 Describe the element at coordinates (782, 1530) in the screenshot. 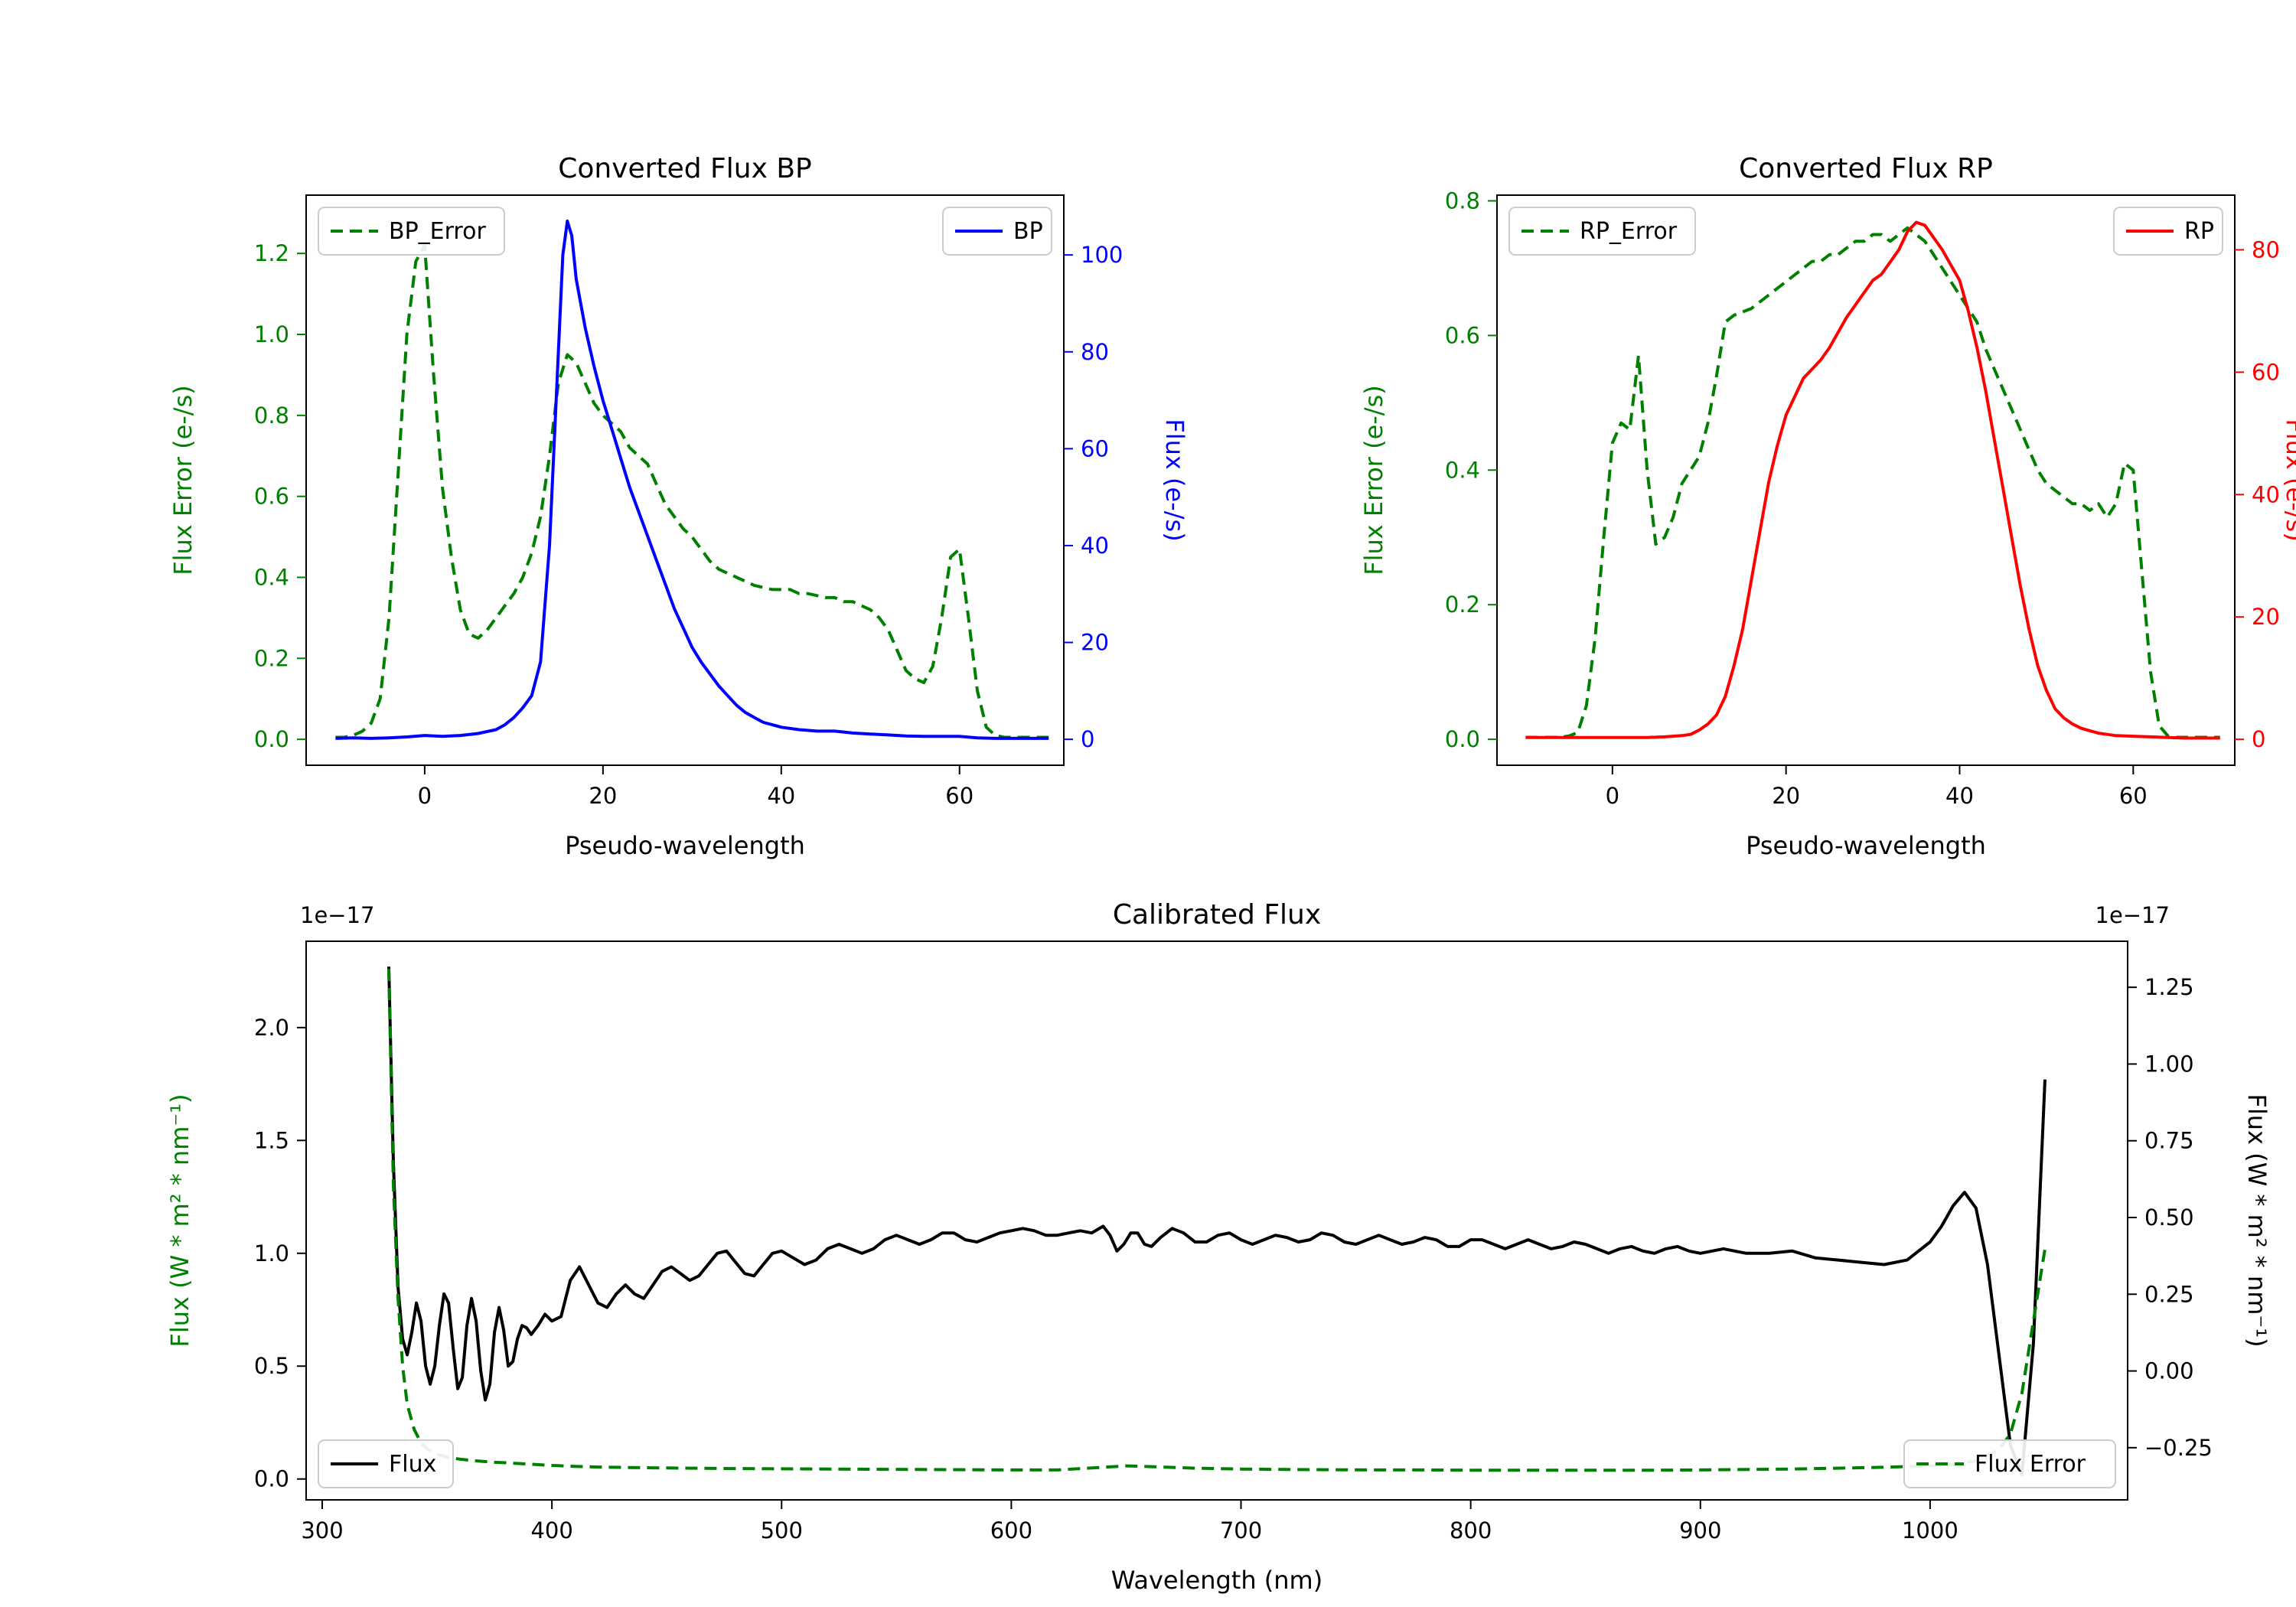

I see `svg-text: 500` at that location.